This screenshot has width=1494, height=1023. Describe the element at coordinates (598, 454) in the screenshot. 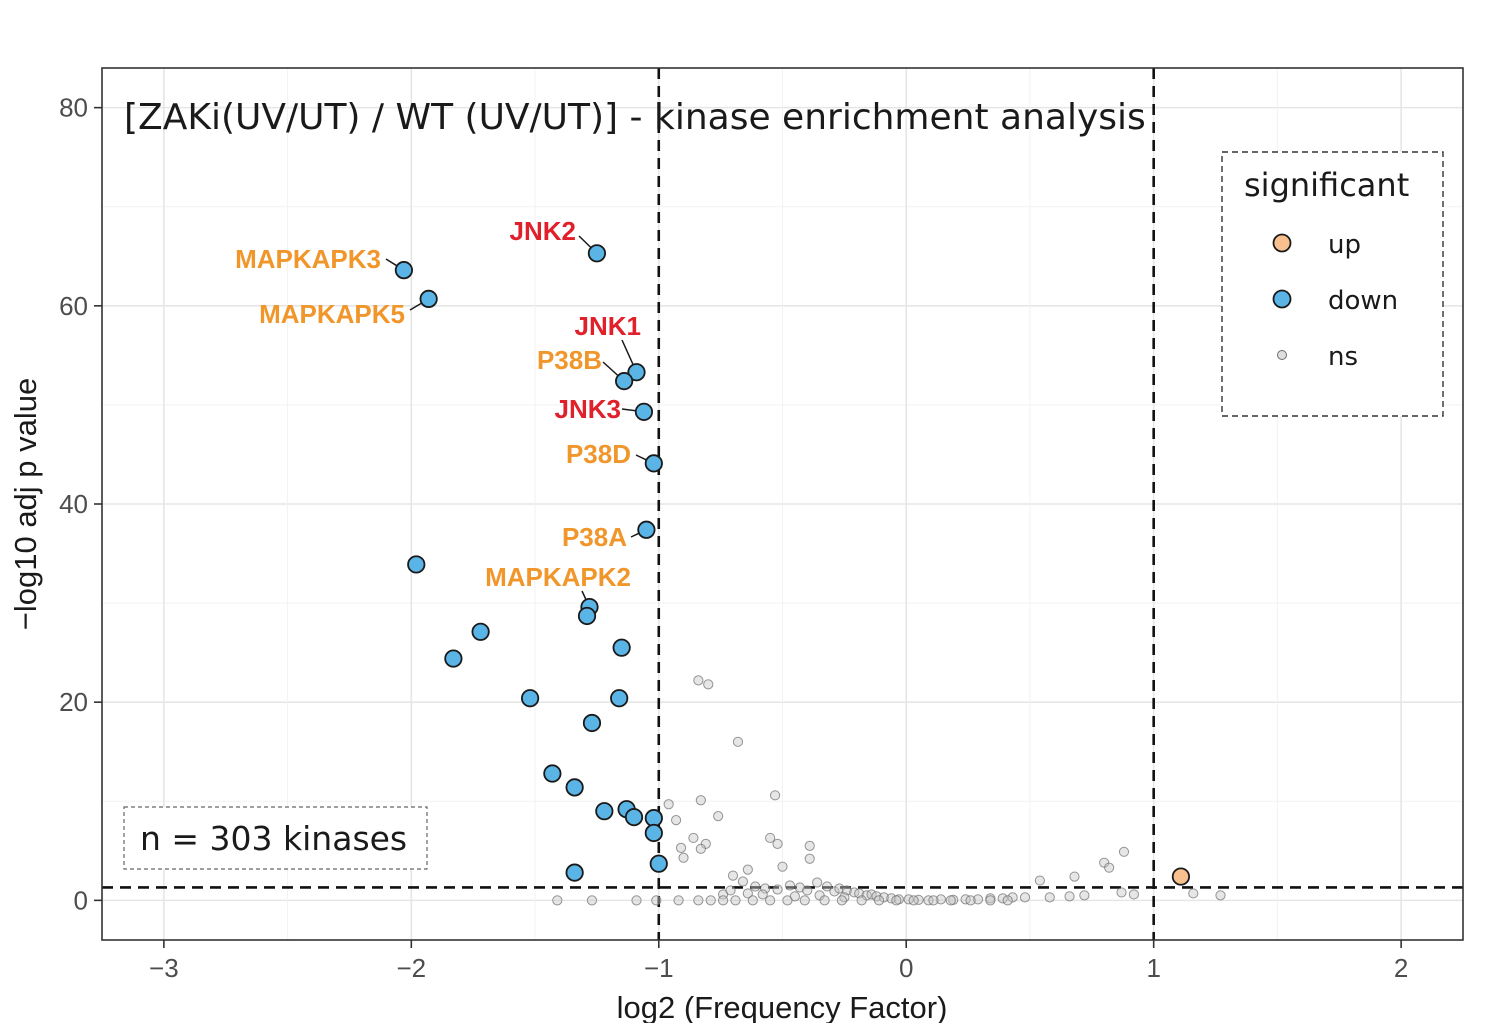

I see `point-label-p38d: P38D` at that location.